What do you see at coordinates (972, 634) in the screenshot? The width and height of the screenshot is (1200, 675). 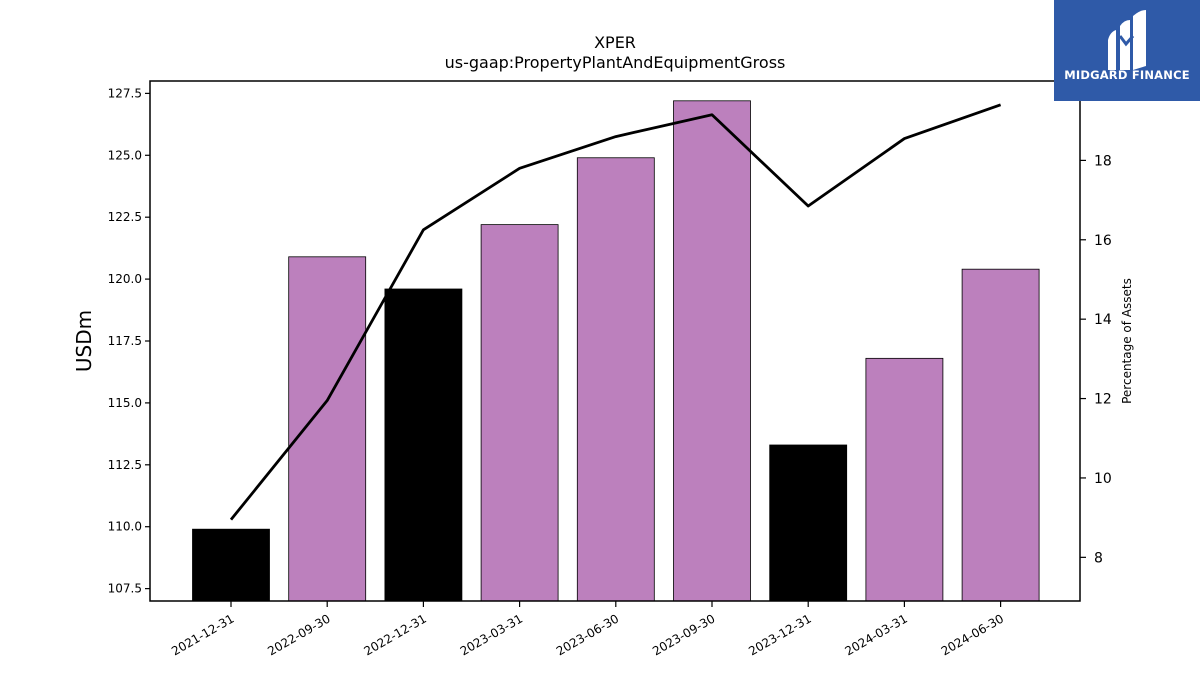 I see `x-tick-label: 2024-06-30` at bounding box center [972, 634].